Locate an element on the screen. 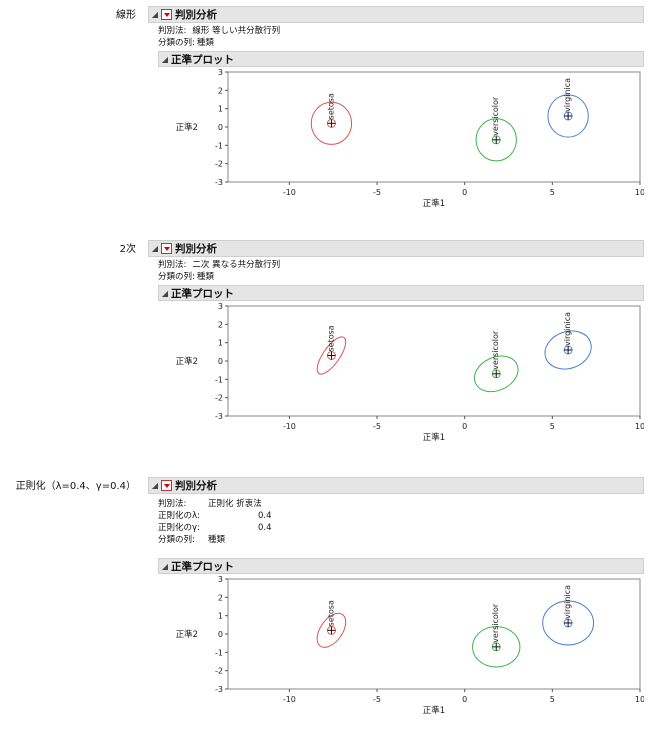  section-label: 正則化（λ=0.4、γ=0.4） is located at coordinates (75, 486).